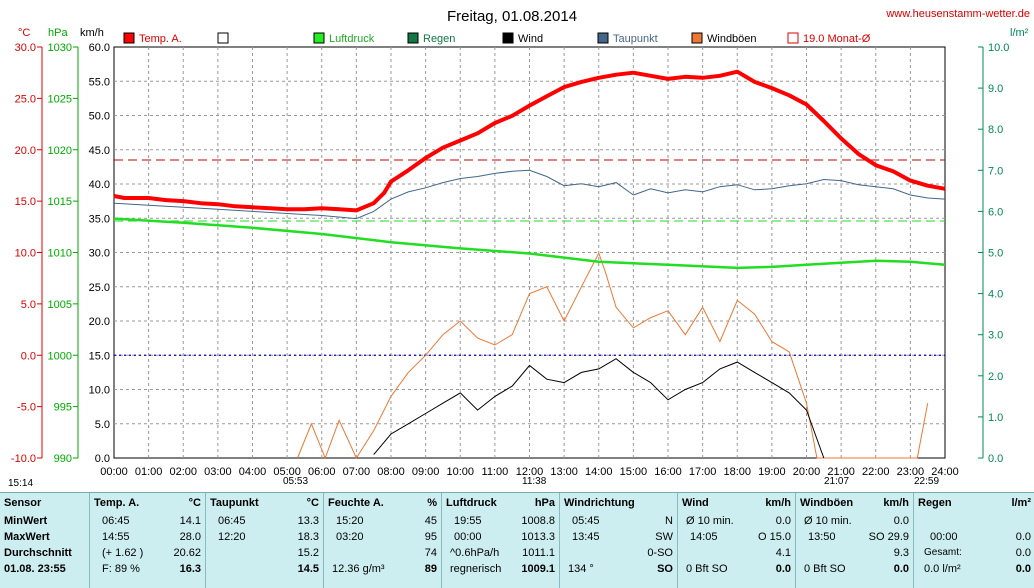 The height and width of the screenshot is (588, 1034). Describe the element at coordinates (943, 552) in the screenshot. I see `rain-total-label: Gesamt:` at that location.